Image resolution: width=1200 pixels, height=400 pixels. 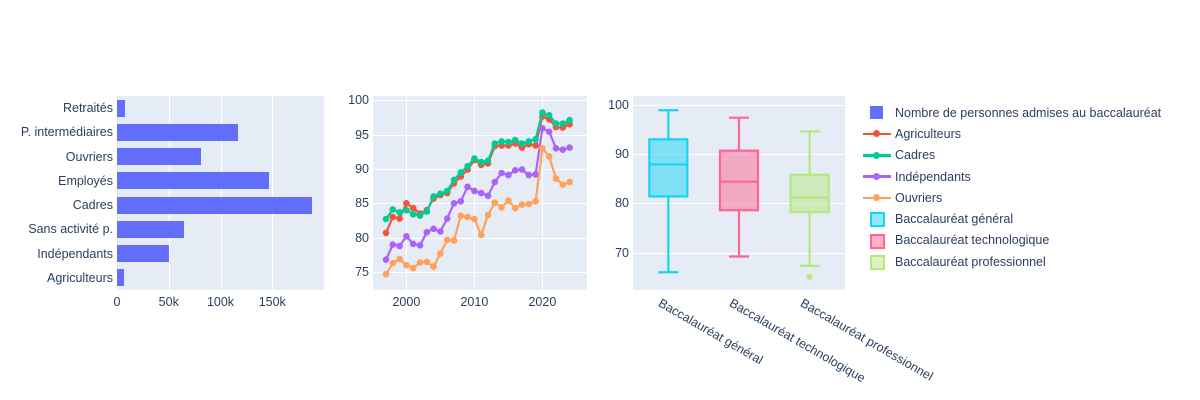 I want to click on legend-item-Baccalauréat professionnel: Baccalauréat professionnel, so click(x=1011, y=261).